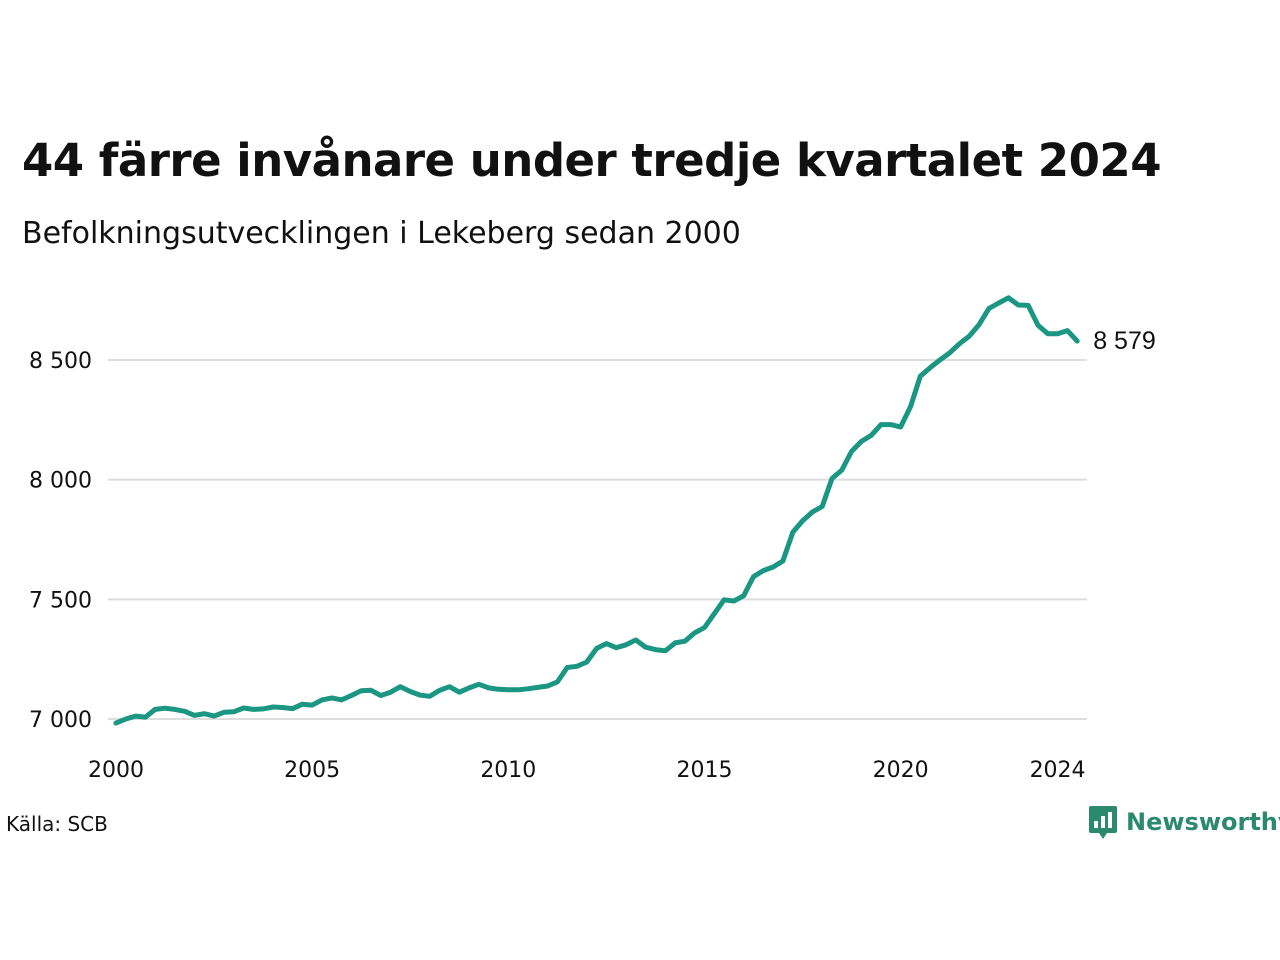 This screenshot has height=960, width=1280. I want to click on x-tick-label: 2005, so click(312, 770).